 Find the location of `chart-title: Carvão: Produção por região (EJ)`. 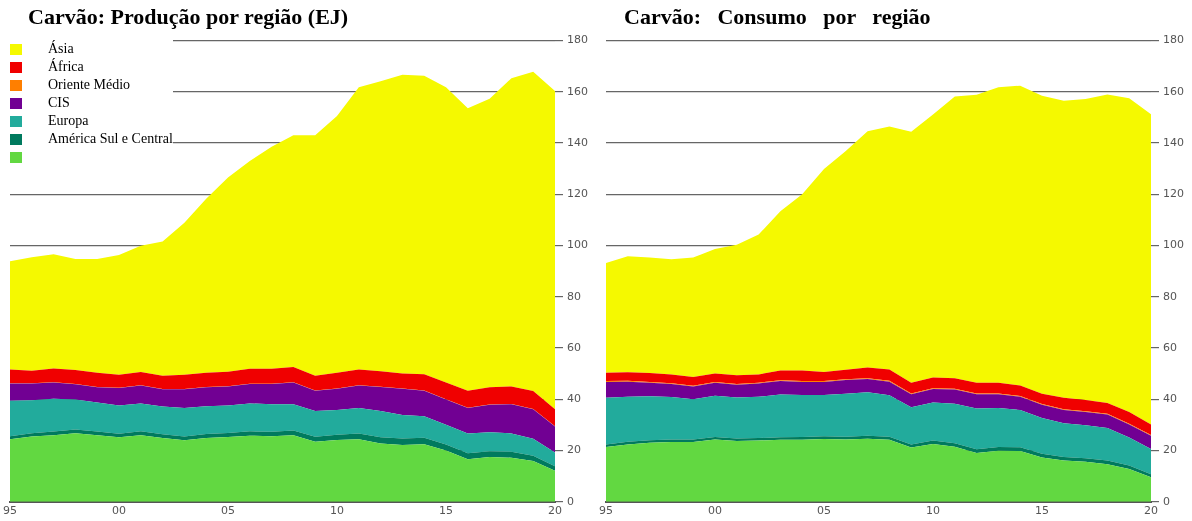

chart-title: Carvão: Produção por região (EJ) is located at coordinates (188, 17).